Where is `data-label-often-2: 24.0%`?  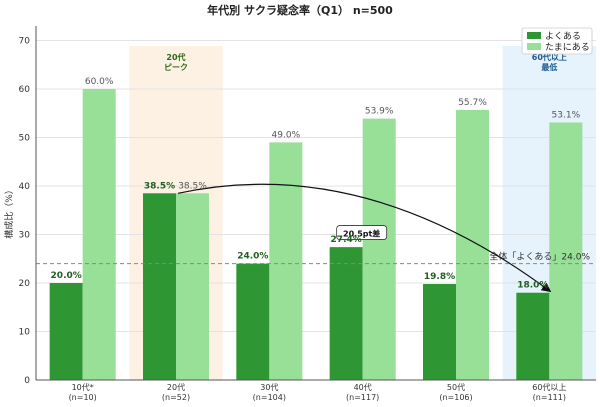 data-label-often-2: 24.0% is located at coordinates (252, 257).